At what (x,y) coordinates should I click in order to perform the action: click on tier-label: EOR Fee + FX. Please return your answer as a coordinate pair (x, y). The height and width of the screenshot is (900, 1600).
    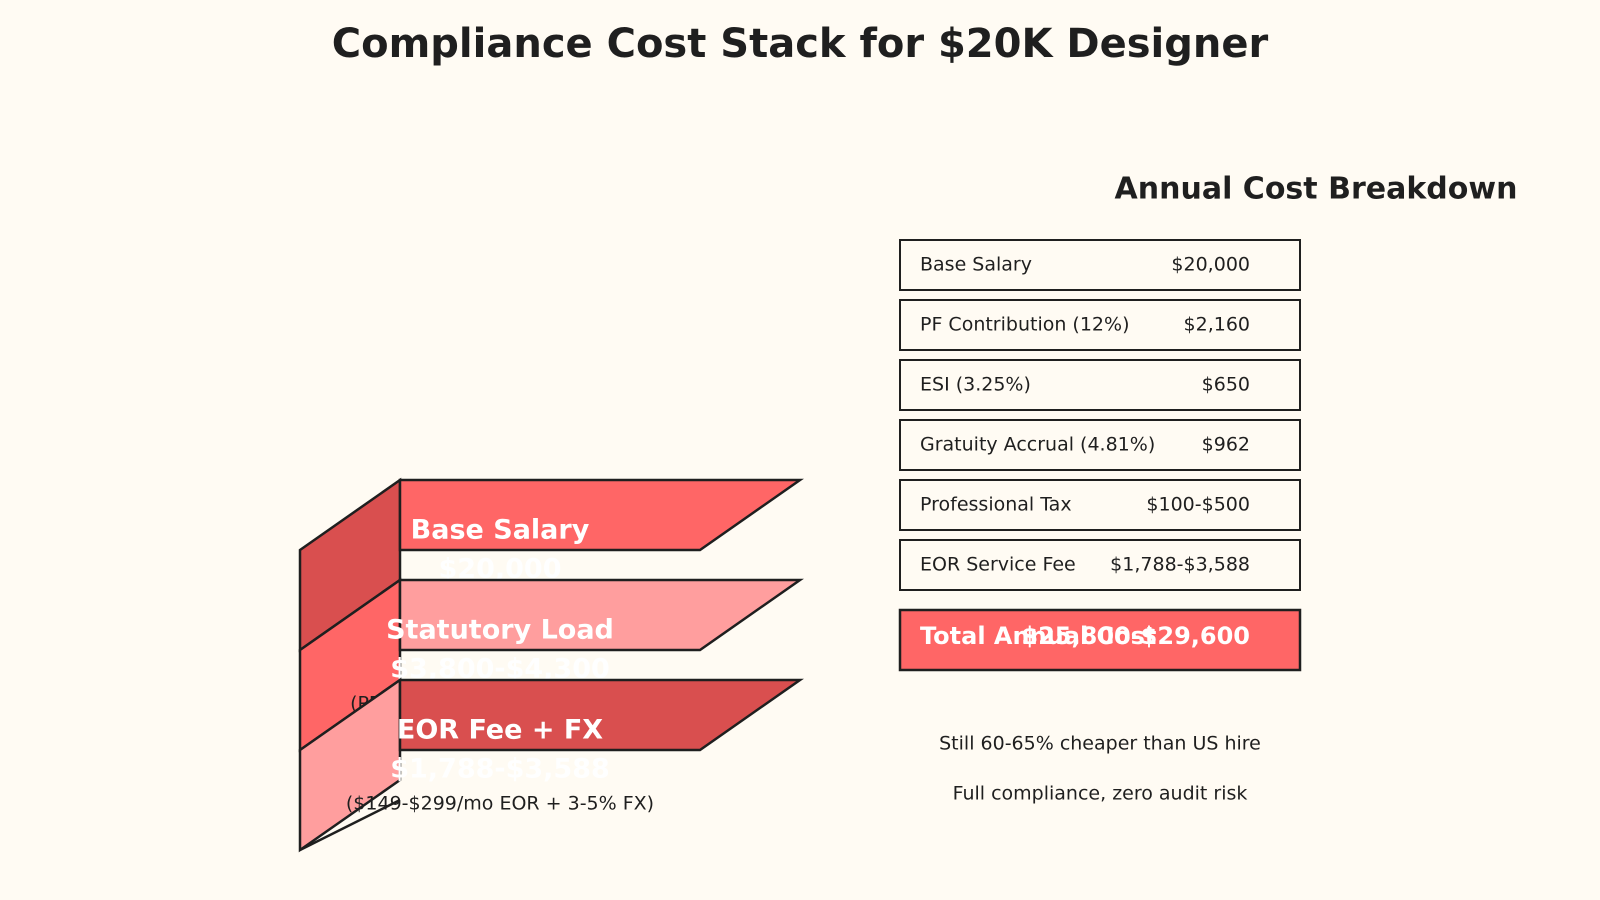
    Looking at the image, I should click on (500, 730).